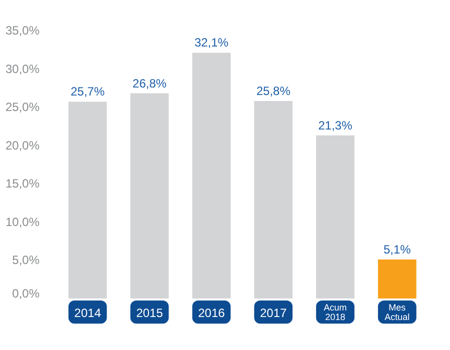  I want to click on data-label: 21,3%, so click(335, 125).